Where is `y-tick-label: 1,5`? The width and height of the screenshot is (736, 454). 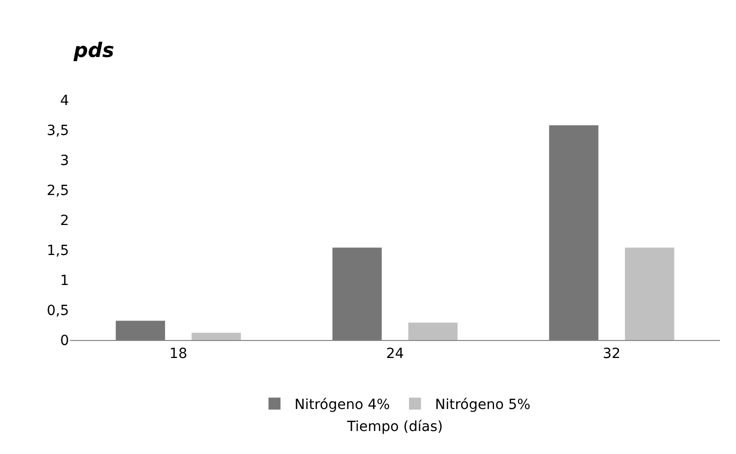 y-tick-label: 1,5 is located at coordinates (57, 250).